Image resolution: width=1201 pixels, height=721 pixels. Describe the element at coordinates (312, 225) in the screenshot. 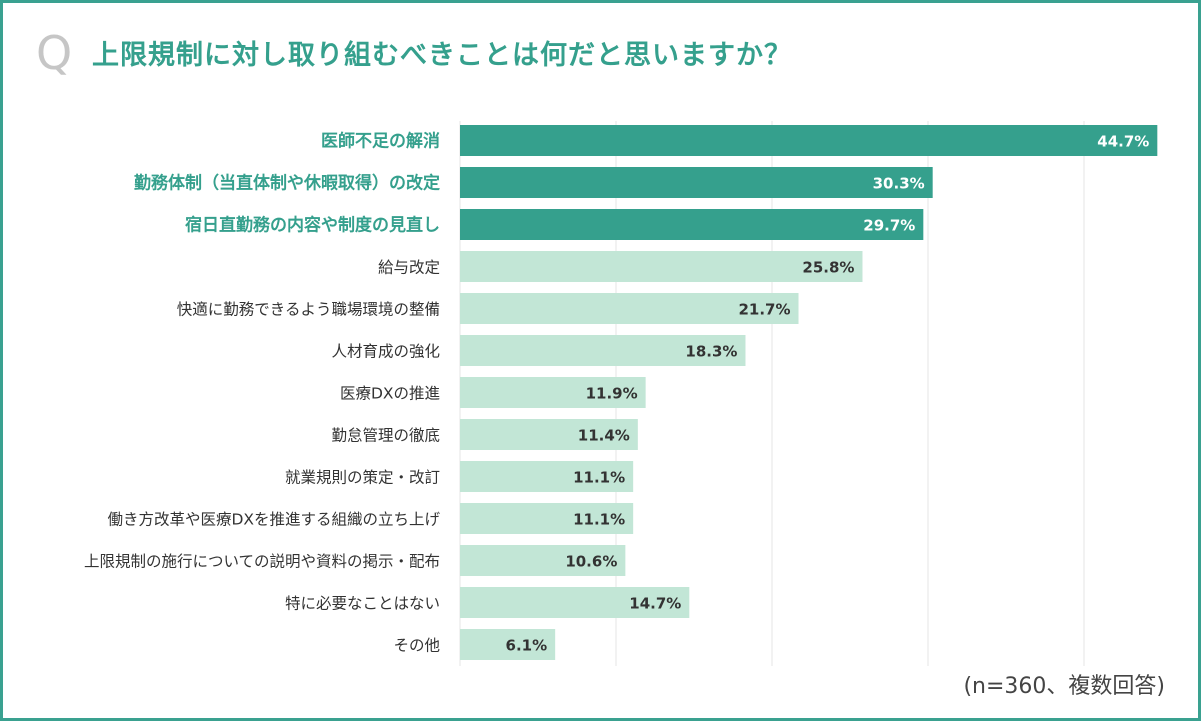

I see `category-label-2: 宿日直勤務の内容や制度の見直し` at that location.